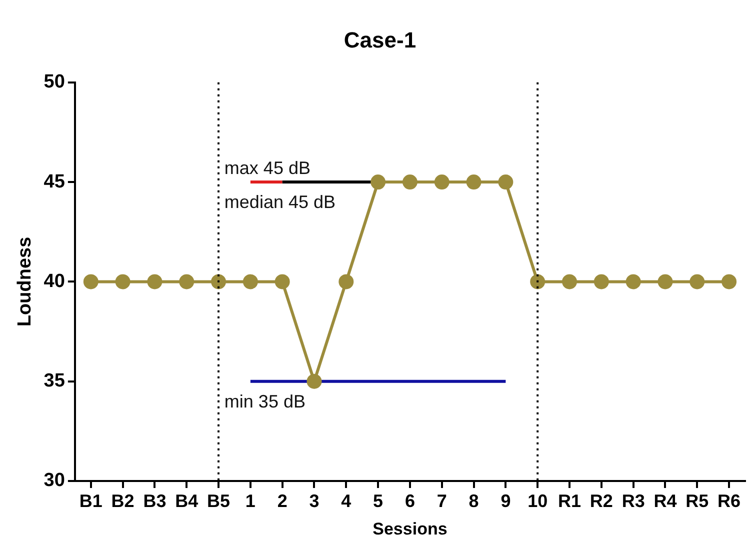  What do you see at coordinates (441, 500) in the screenshot?
I see `x-tick-label: 7` at bounding box center [441, 500].